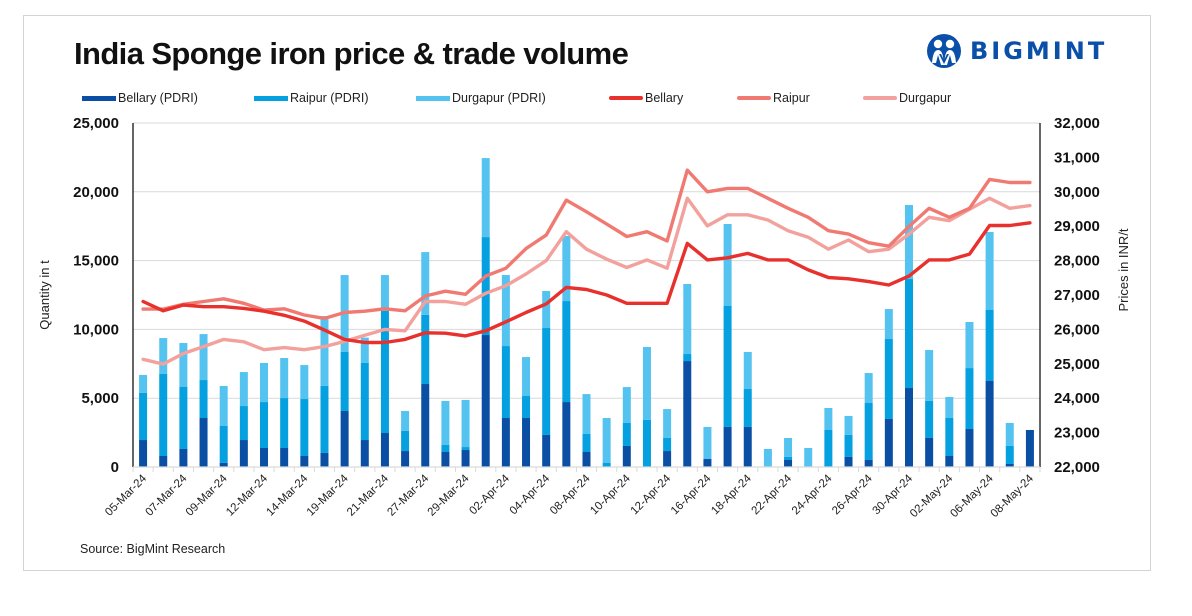 This screenshot has height=616, width=1192. I want to click on y2-tick-label: 25,000, so click(1077, 364).